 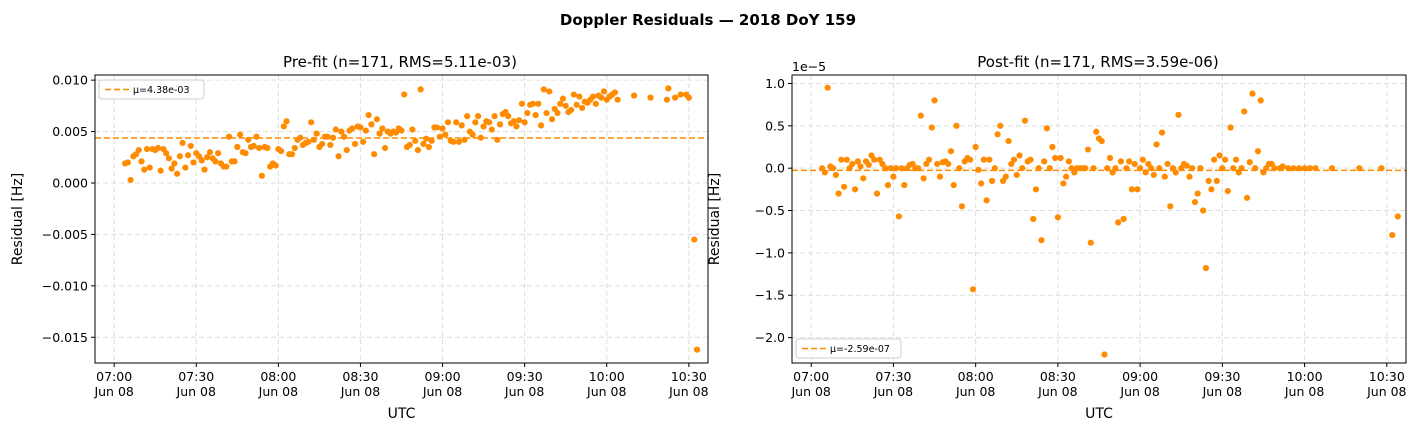 I want to click on prefit-xtick-label: 07:30, so click(x=196, y=376).